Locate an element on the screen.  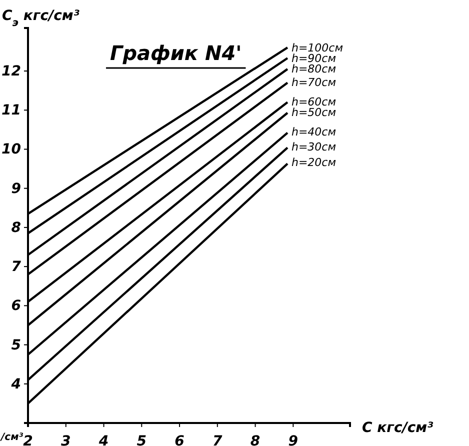
y-tick-label: 10 is located at coordinates (12, 150).